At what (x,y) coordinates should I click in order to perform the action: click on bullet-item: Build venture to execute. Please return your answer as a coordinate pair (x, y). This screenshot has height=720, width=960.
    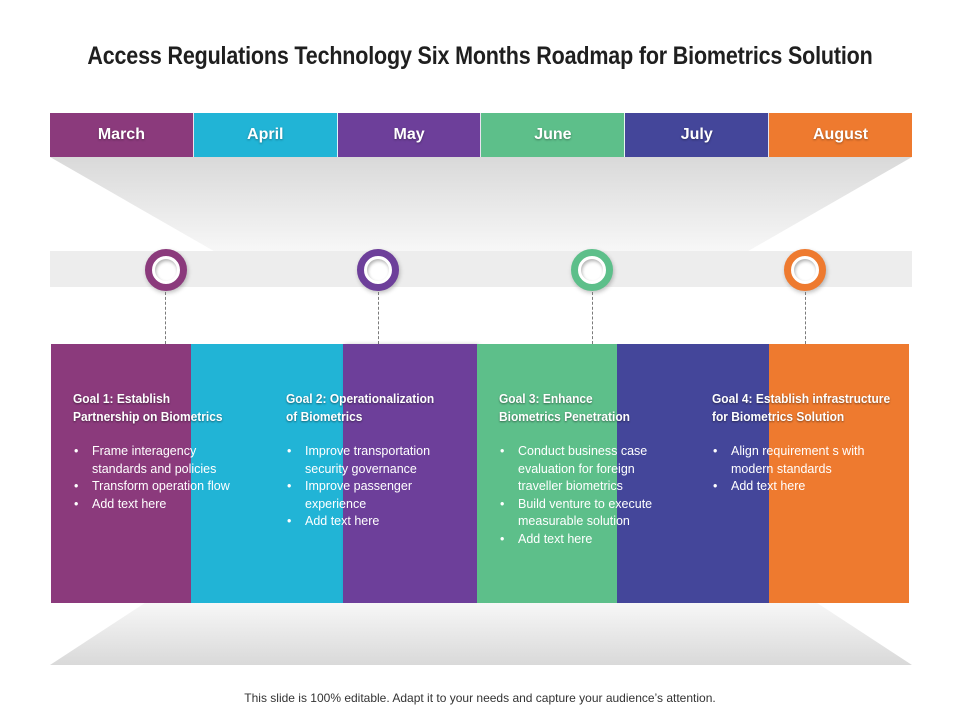
    Looking at the image, I should click on (596, 505).